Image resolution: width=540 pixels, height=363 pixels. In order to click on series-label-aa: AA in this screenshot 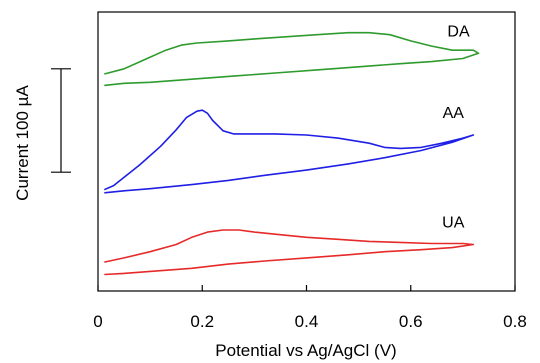, I will do `click(454, 113)`.